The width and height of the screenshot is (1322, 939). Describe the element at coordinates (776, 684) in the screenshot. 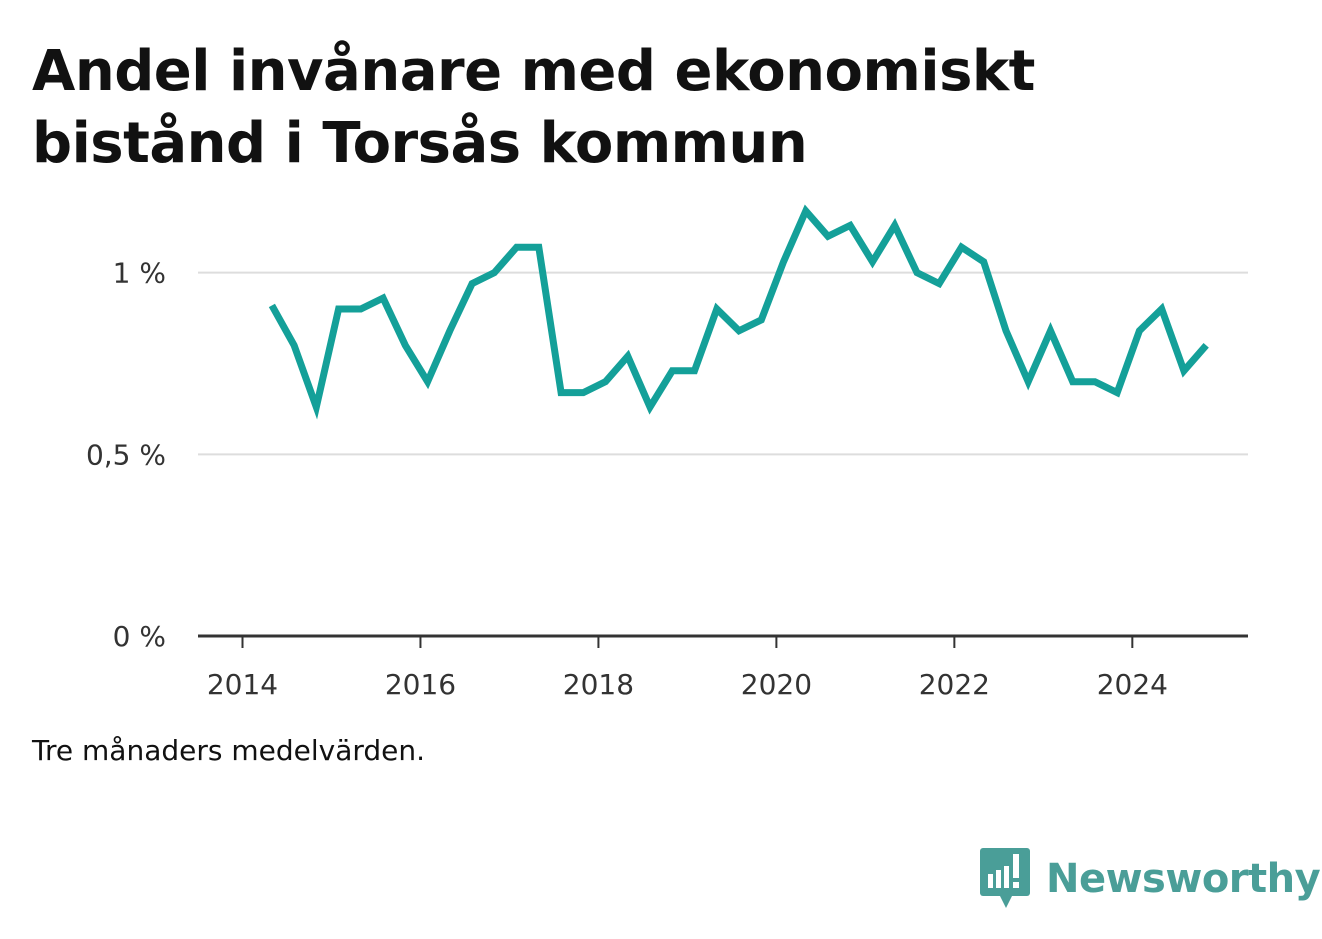

I see `x-tick-label: 2020` at that location.